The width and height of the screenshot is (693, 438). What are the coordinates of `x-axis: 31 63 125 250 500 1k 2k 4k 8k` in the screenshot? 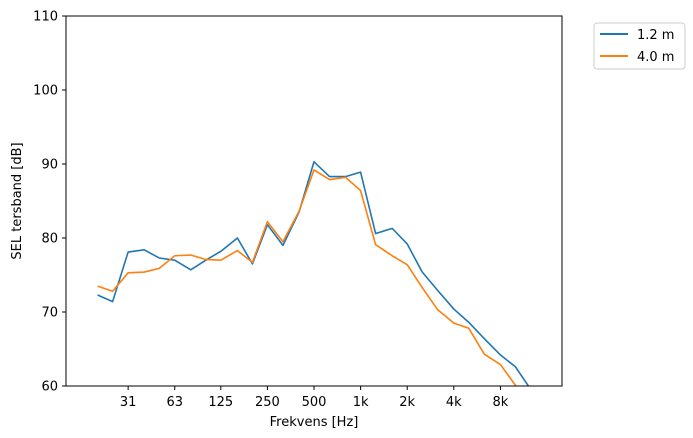 It's located at (314, 398).